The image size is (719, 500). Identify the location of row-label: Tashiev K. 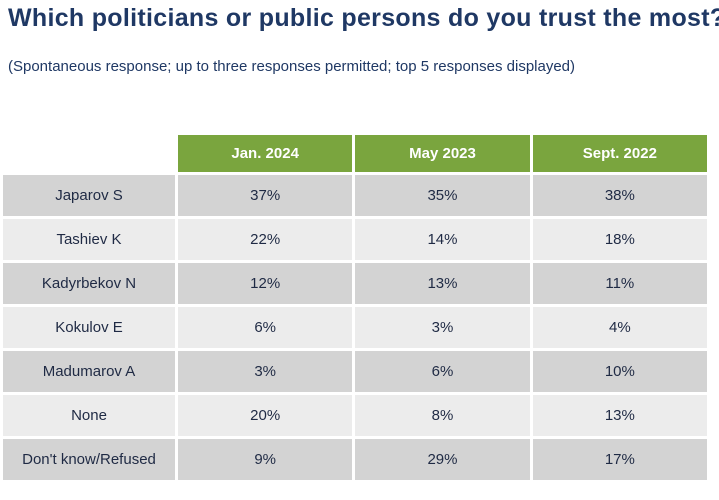
(89, 239).